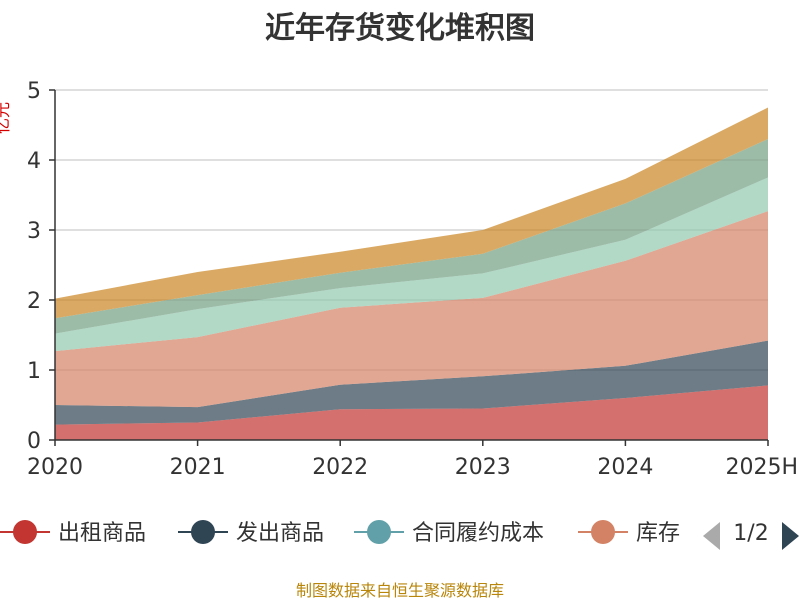 This screenshot has width=800, height=600. What do you see at coordinates (750, 533) in the screenshot?
I see `legend-page-indicator: 1/2` at bounding box center [750, 533].